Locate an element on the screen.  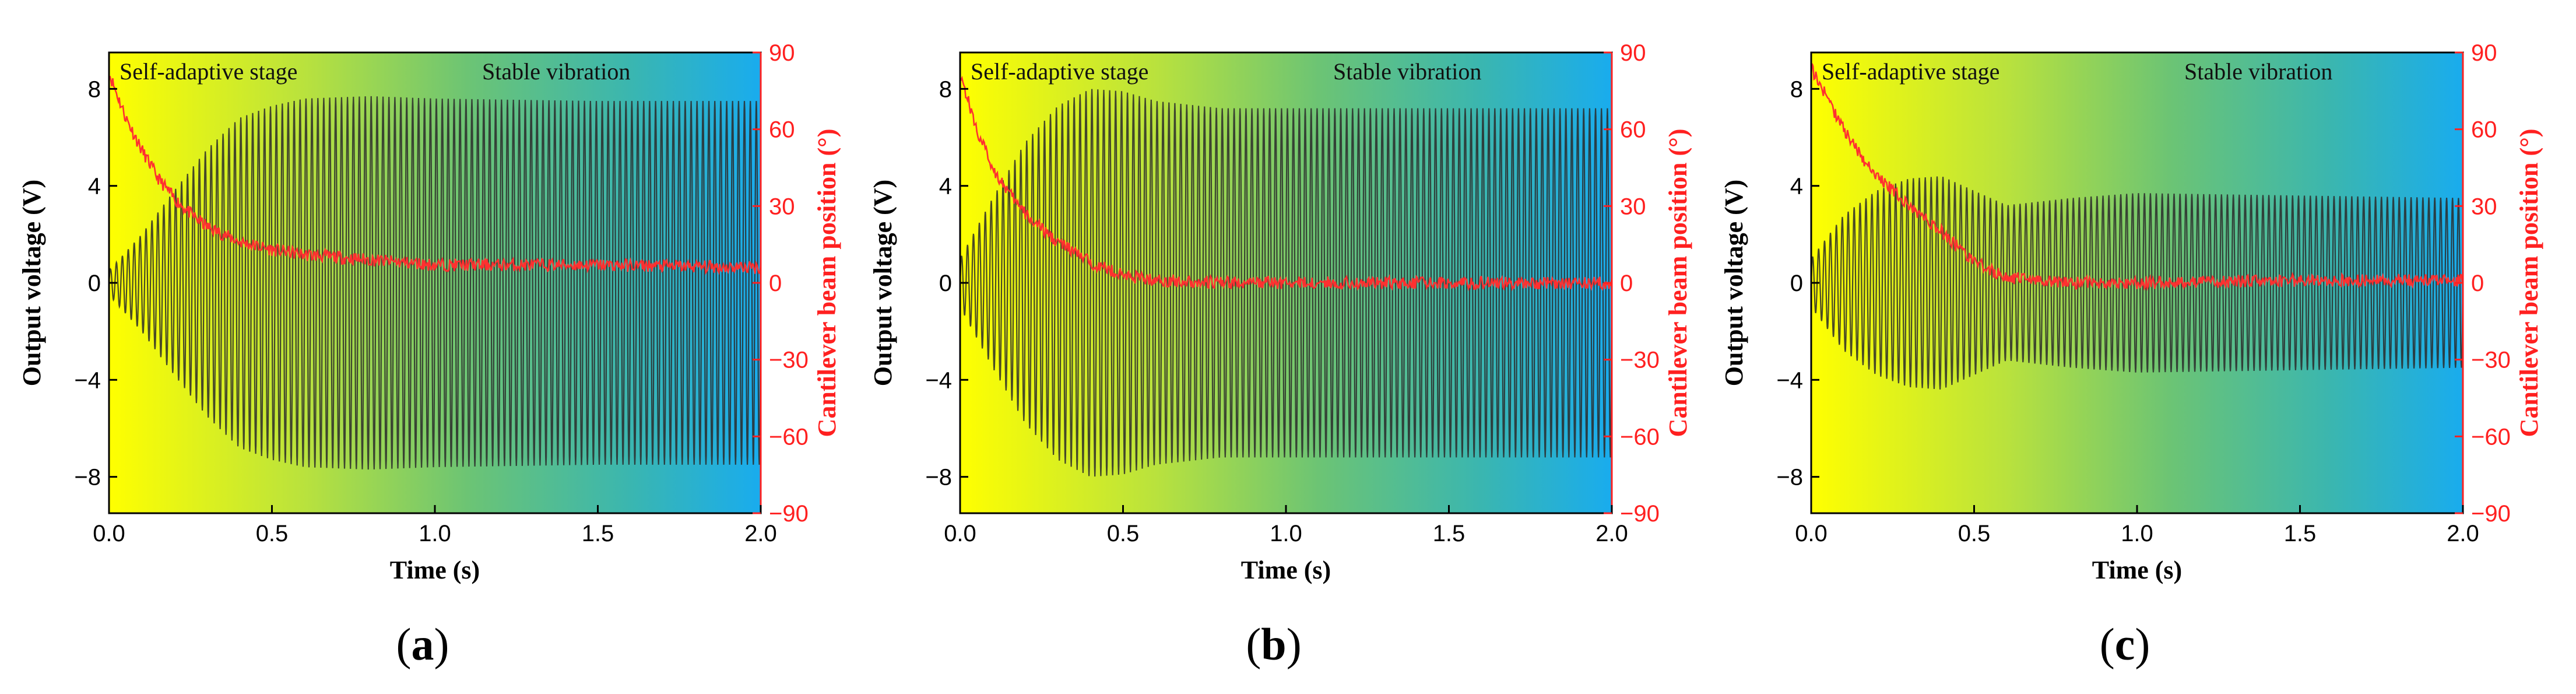
caption-c: (c) is located at coordinates (2124, 644).